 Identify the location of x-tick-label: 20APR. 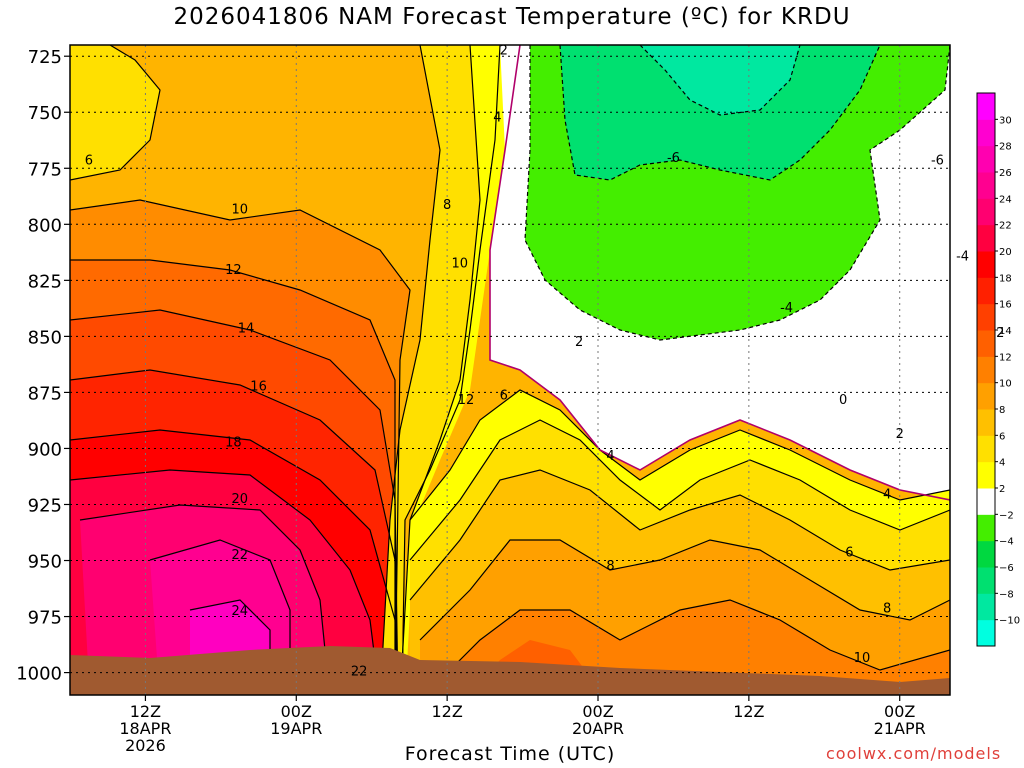
(598, 728).